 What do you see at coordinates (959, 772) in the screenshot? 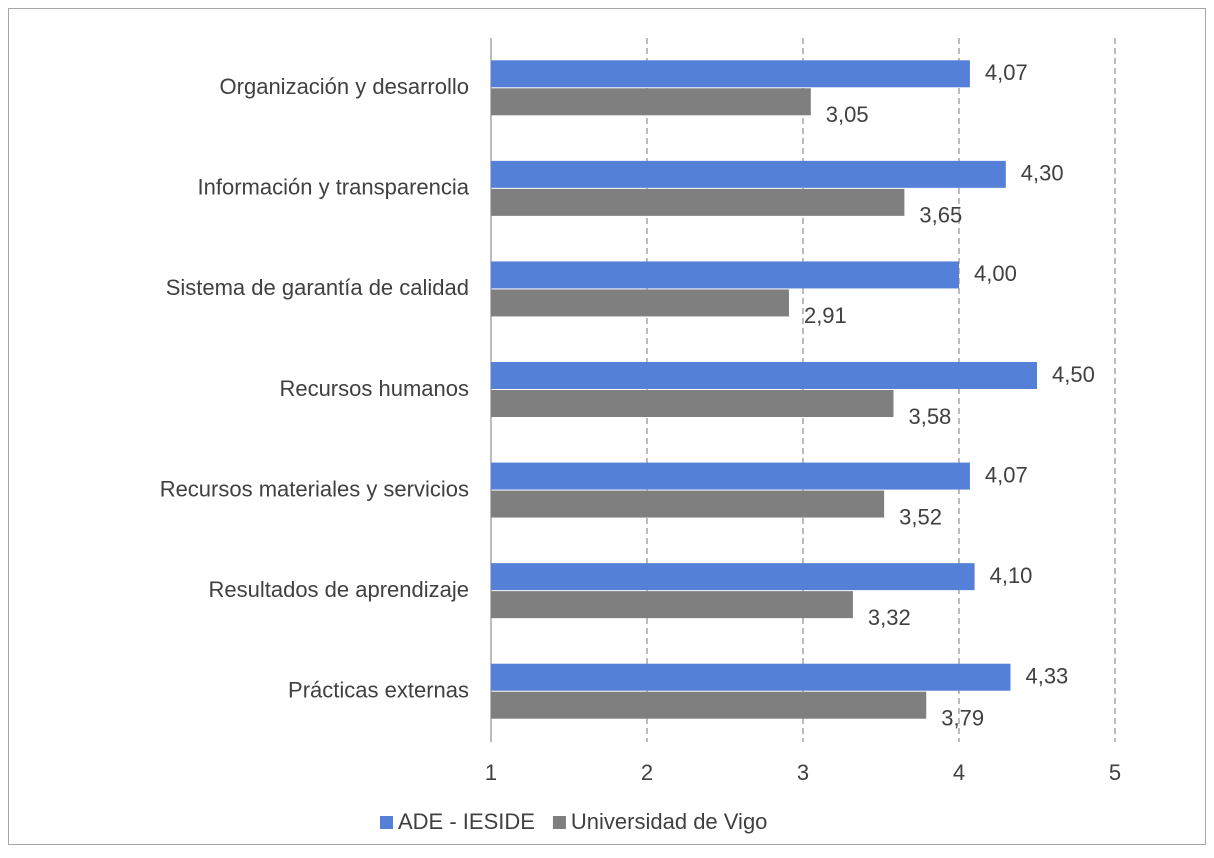
I see `x-tick-label: 4` at bounding box center [959, 772].